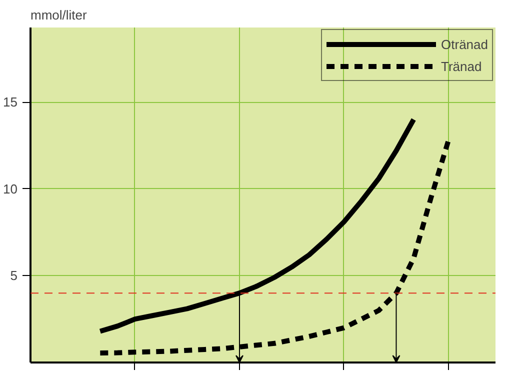 The image size is (508, 377). I want to click on y-tick-label: 15, so click(10, 102).